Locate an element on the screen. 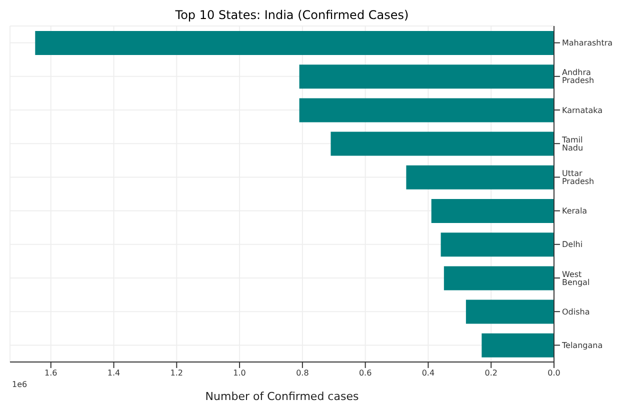 The width and height of the screenshot is (634, 414). x-tick-label: 0.8 is located at coordinates (302, 373).